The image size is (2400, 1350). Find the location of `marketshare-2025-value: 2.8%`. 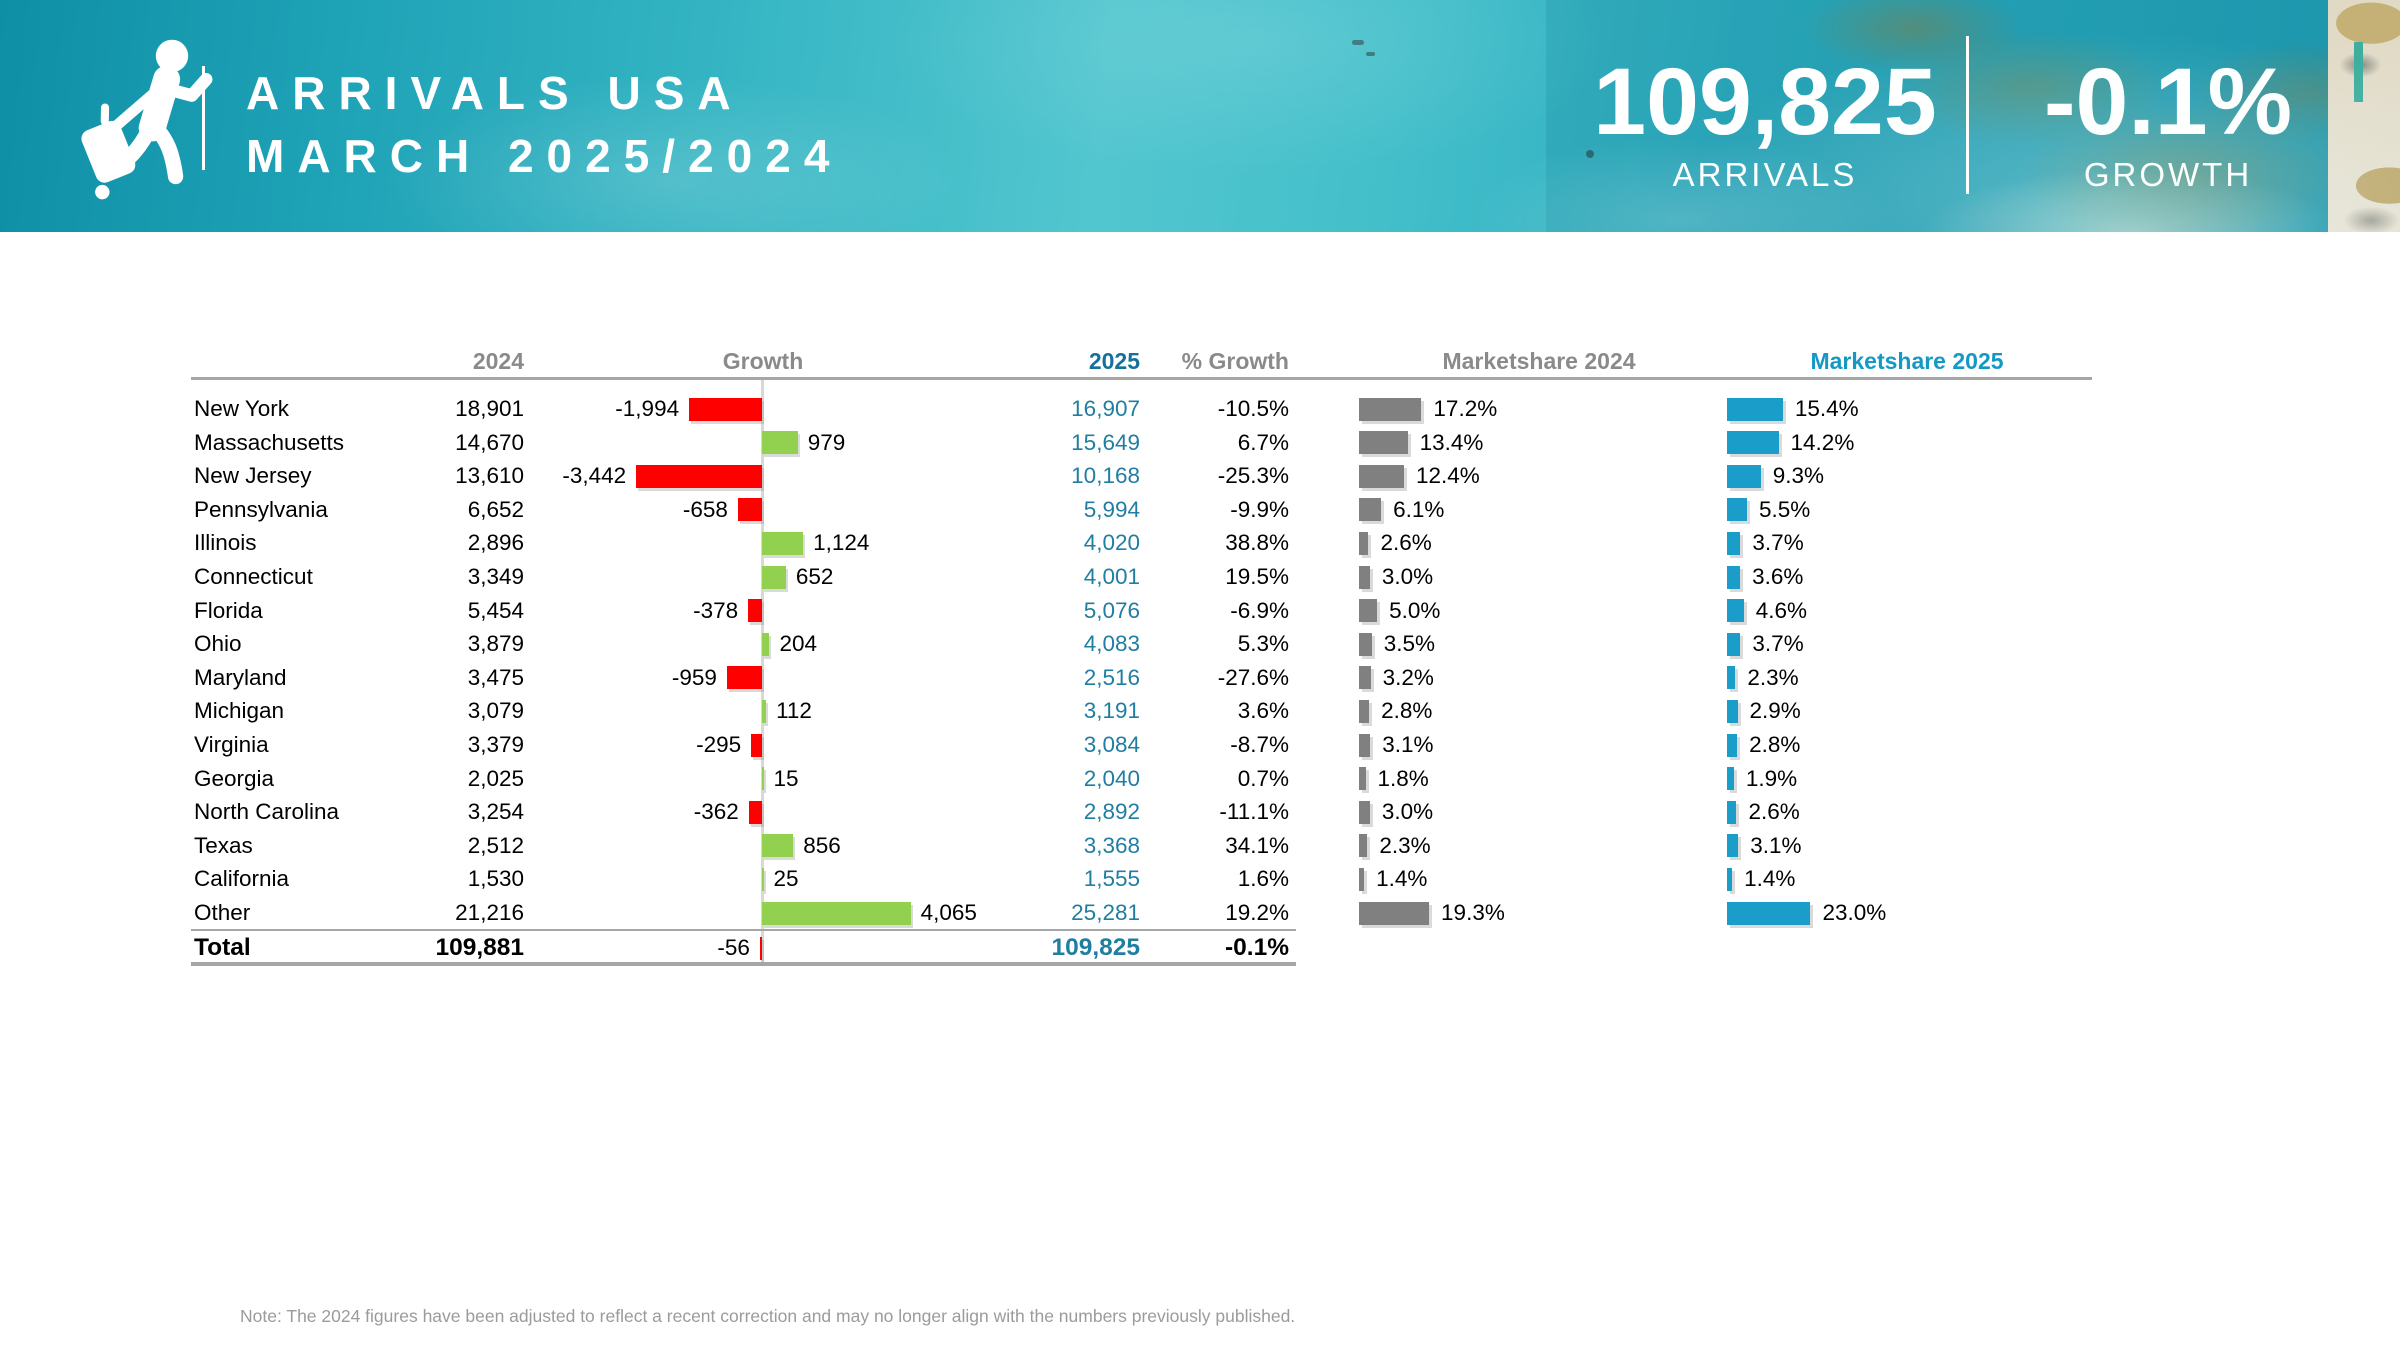

marketshare-2025-value: 2.8% is located at coordinates (1775, 744).